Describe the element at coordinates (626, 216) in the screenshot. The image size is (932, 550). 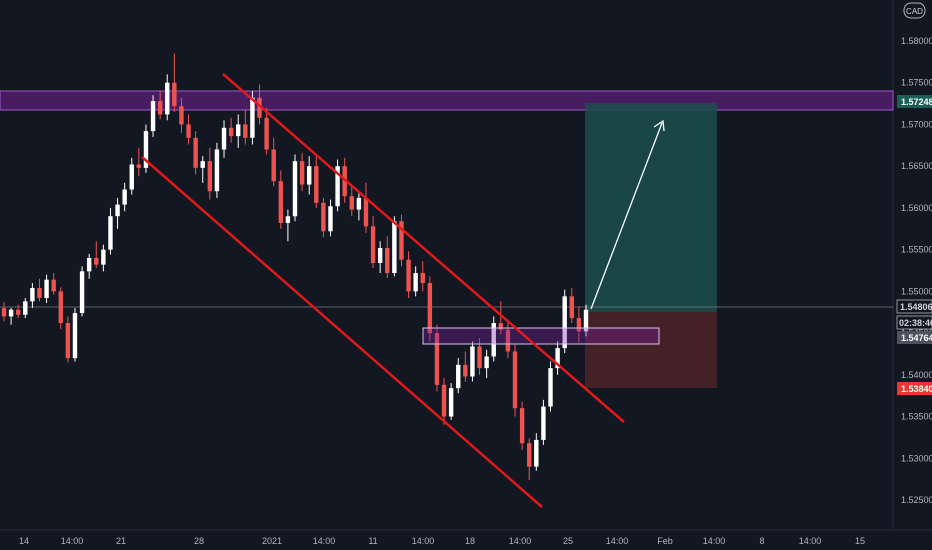
I see `projection-arrow` at that location.